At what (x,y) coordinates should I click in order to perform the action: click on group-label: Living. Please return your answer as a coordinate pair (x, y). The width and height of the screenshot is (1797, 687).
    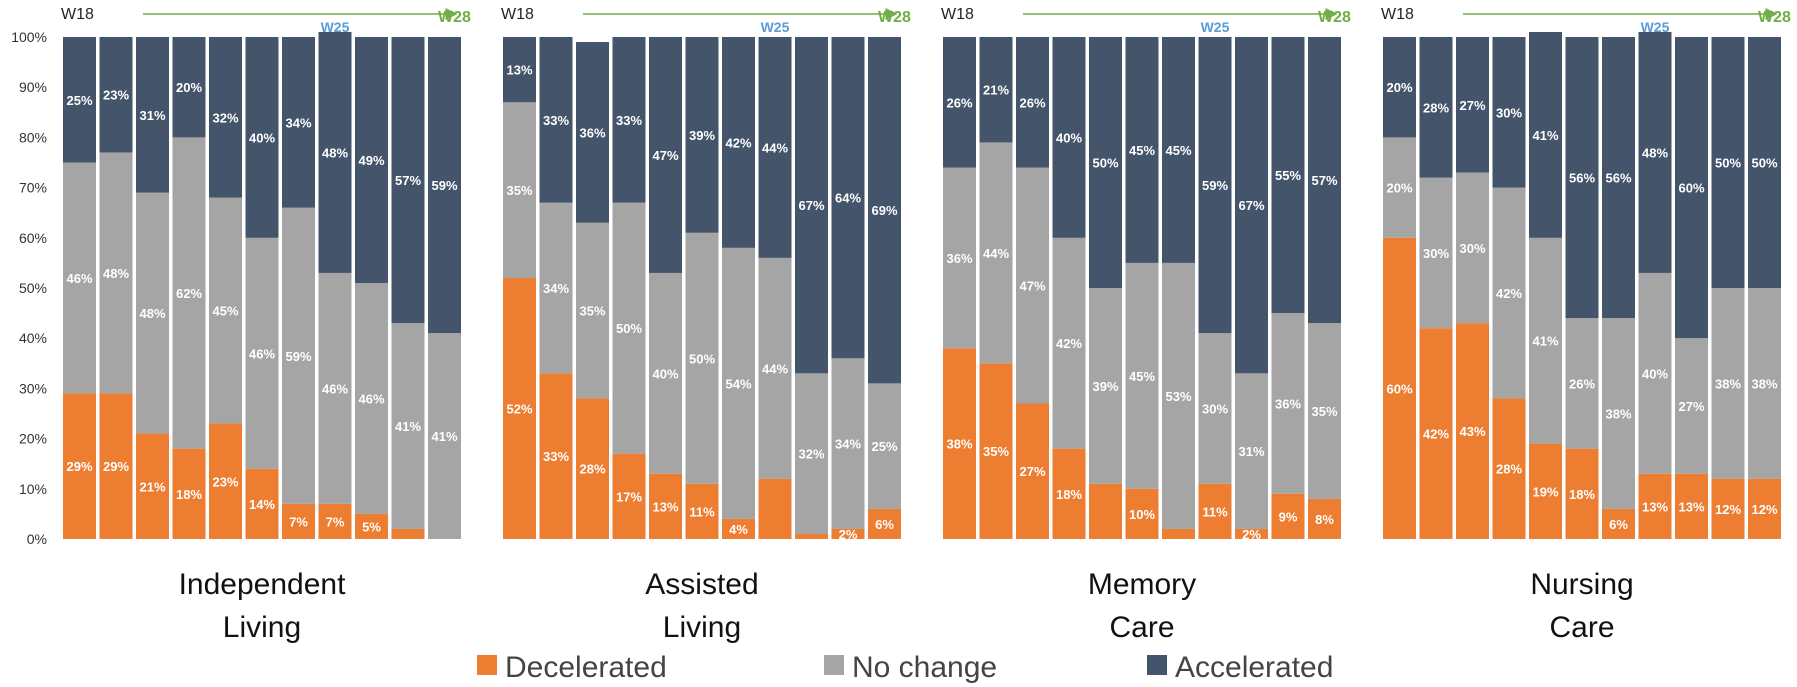
    Looking at the image, I should click on (702, 627).